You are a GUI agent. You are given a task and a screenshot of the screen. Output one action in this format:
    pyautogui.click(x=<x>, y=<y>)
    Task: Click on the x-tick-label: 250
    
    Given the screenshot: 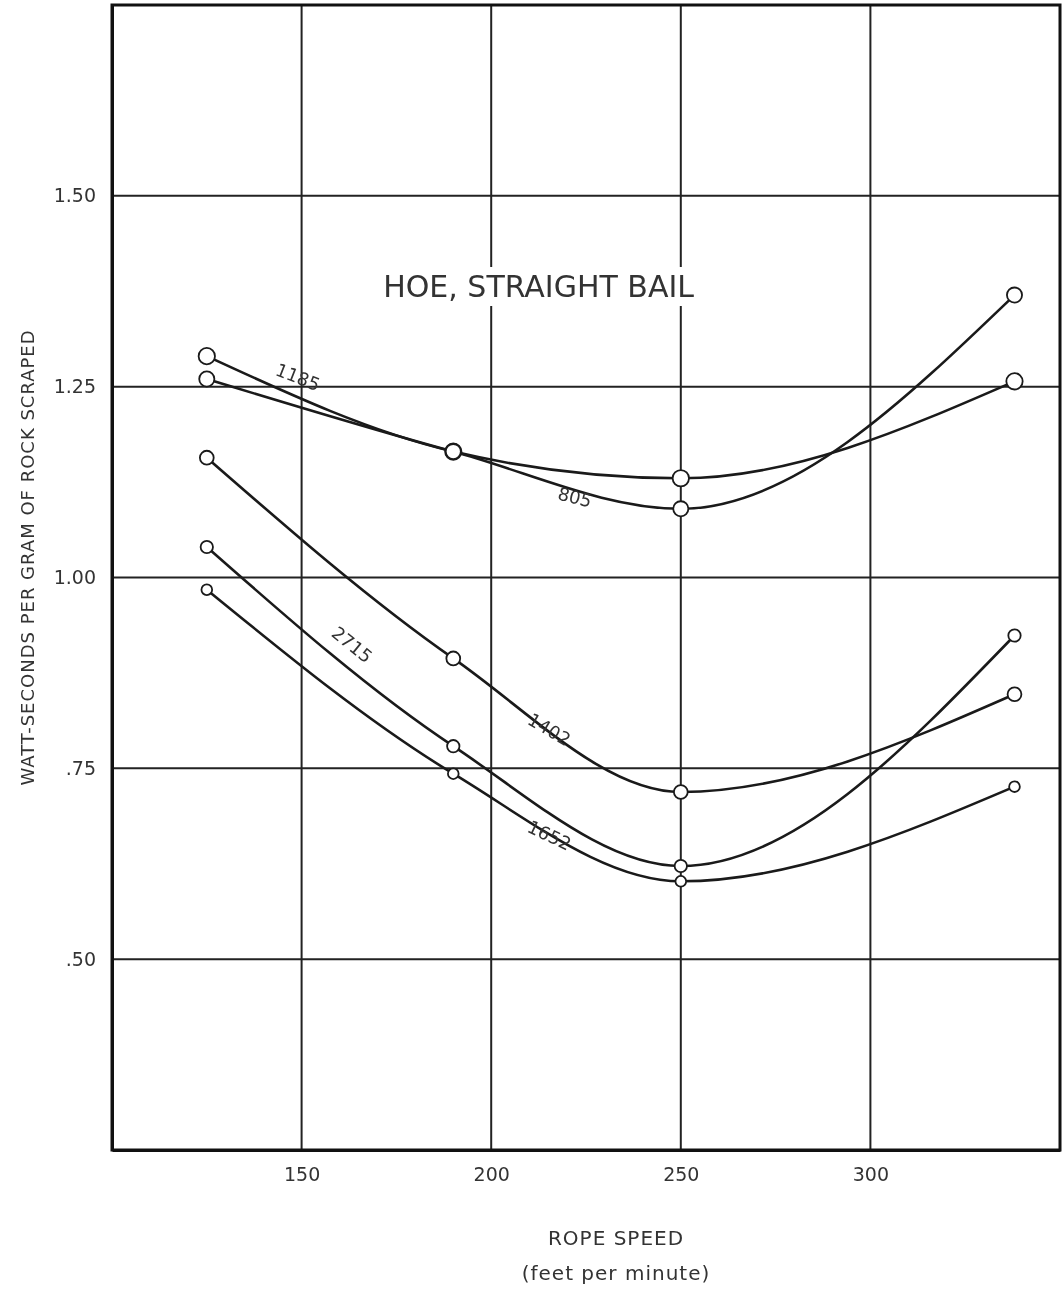 What is the action you would take?
    pyautogui.click(x=681, y=1174)
    